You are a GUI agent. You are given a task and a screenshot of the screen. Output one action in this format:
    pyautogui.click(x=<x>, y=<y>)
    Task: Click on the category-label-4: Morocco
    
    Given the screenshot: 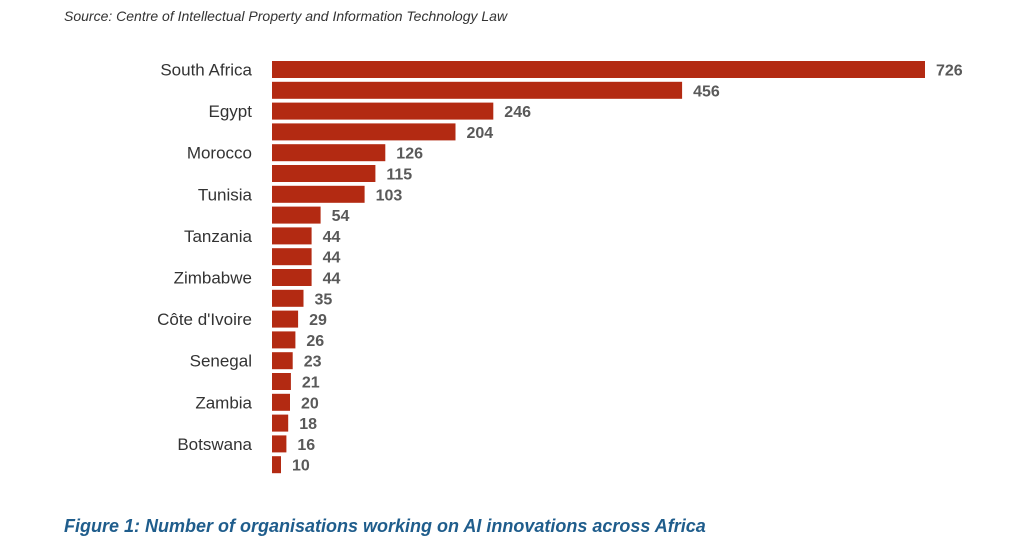 What is the action you would take?
    pyautogui.click(x=219, y=153)
    